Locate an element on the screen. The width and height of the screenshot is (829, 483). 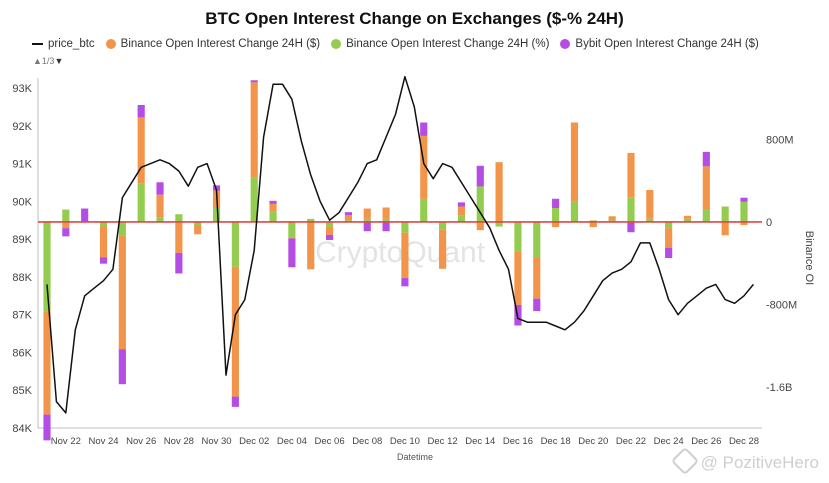
legend-label-binance-pct: Binance Open Interest Change 24H (%) is located at coordinates (448, 44).